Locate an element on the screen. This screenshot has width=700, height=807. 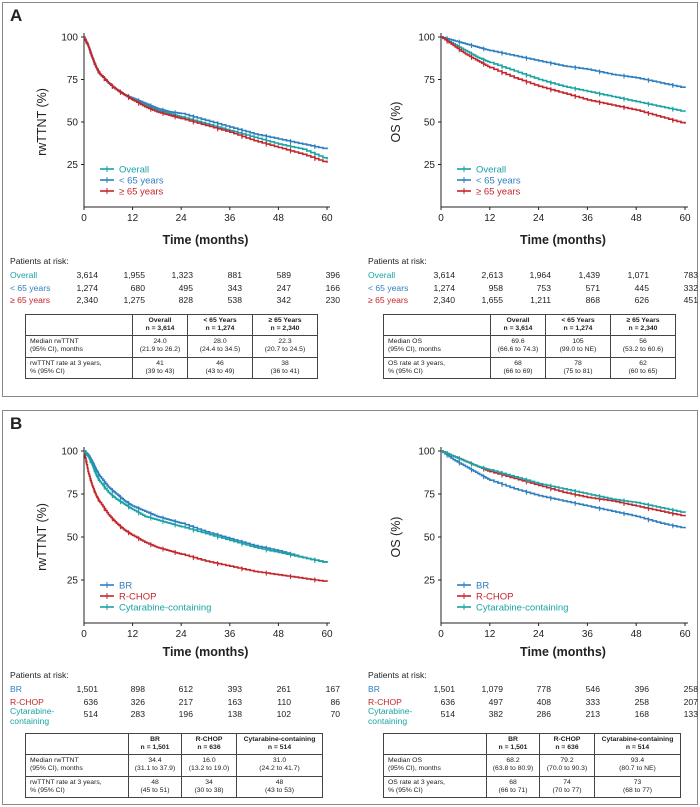
series-line-cytarabine-containing is located at coordinates (205, 506).